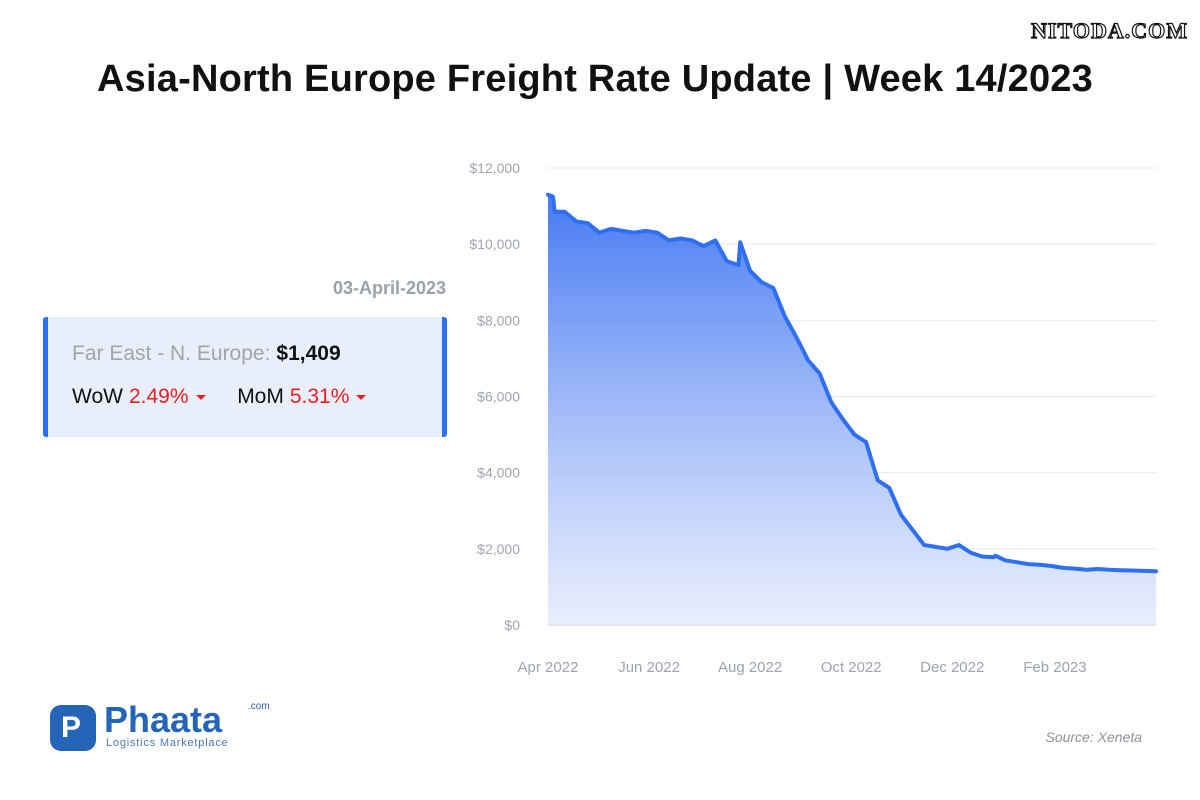 Image resolution: width=1200 pixels, height=800 pixels. I want to click on source-note: Source: Xeneta, so click(1093, 737).